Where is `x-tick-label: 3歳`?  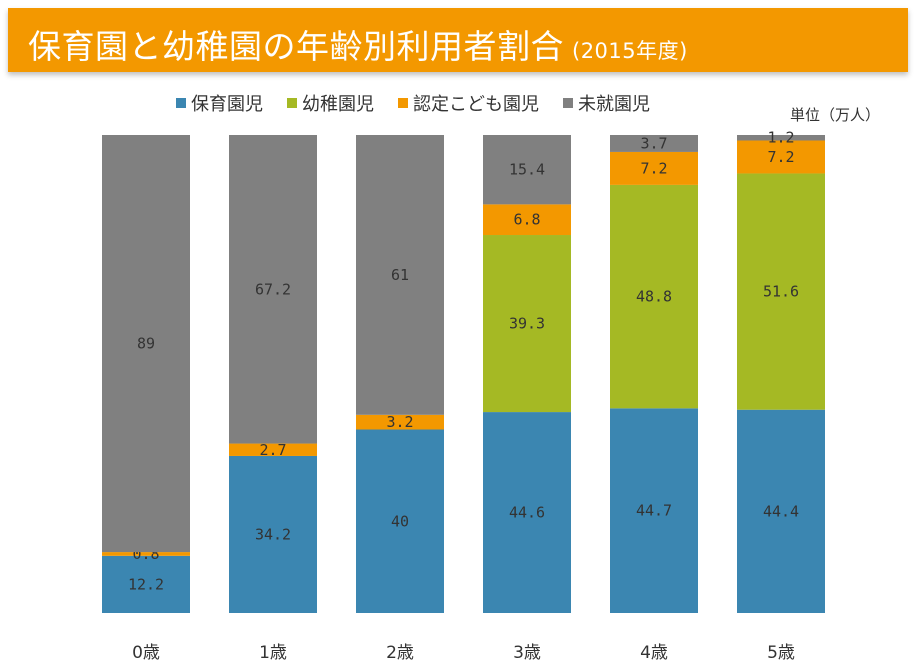
x-tick-label: 3歳 is located at coordinates (527, 653).